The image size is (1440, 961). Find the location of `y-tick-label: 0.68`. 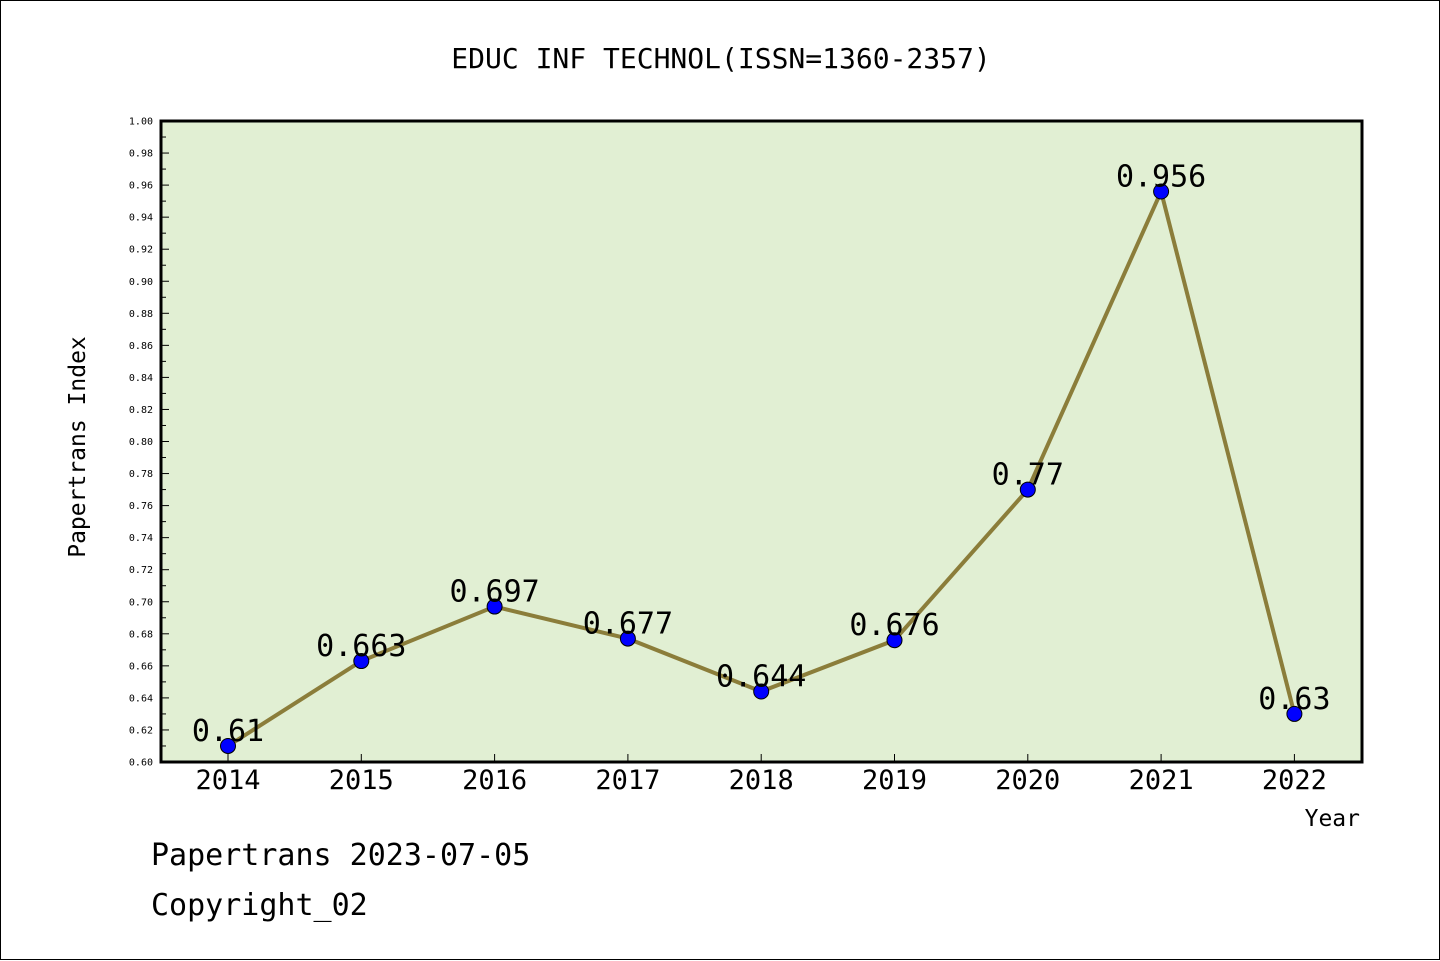

y-tick-label: 0.68 is located at coordinates (141, 634).